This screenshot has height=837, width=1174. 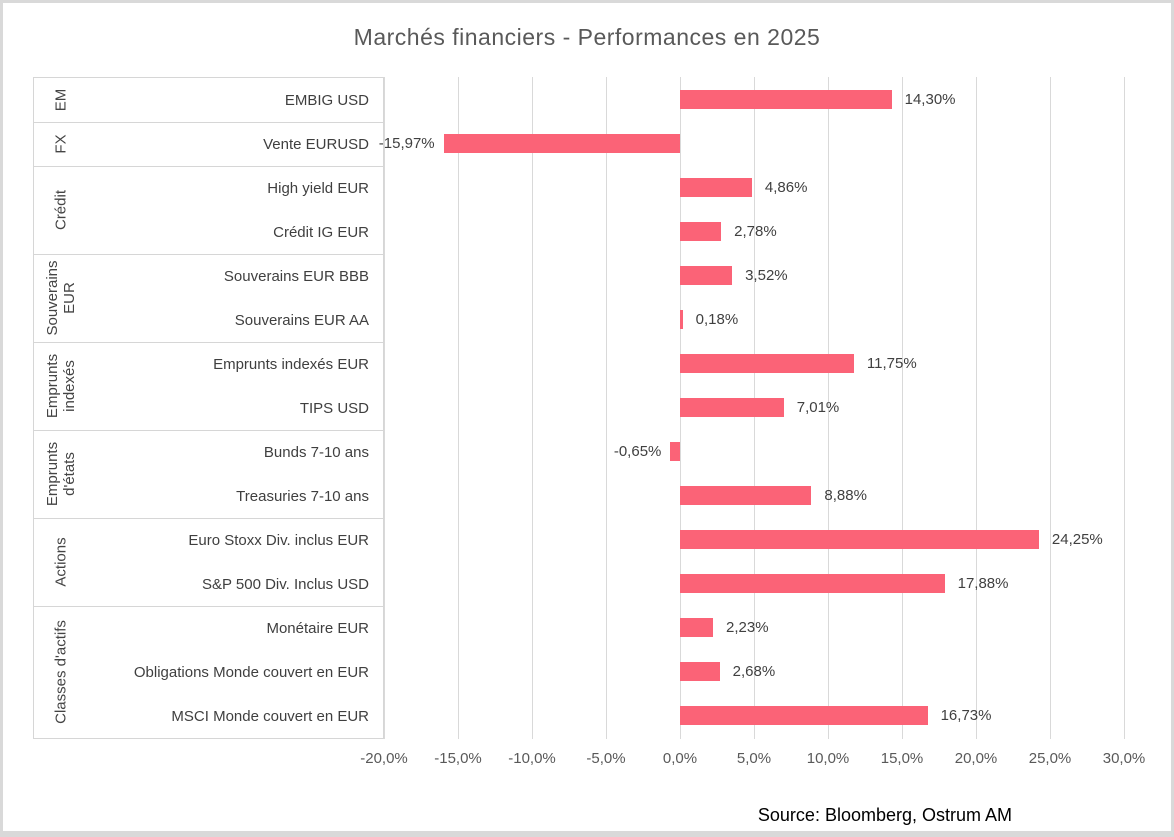 I want to click on x-tick-label-0-0: 0,0%, so click(x=680, y=758).